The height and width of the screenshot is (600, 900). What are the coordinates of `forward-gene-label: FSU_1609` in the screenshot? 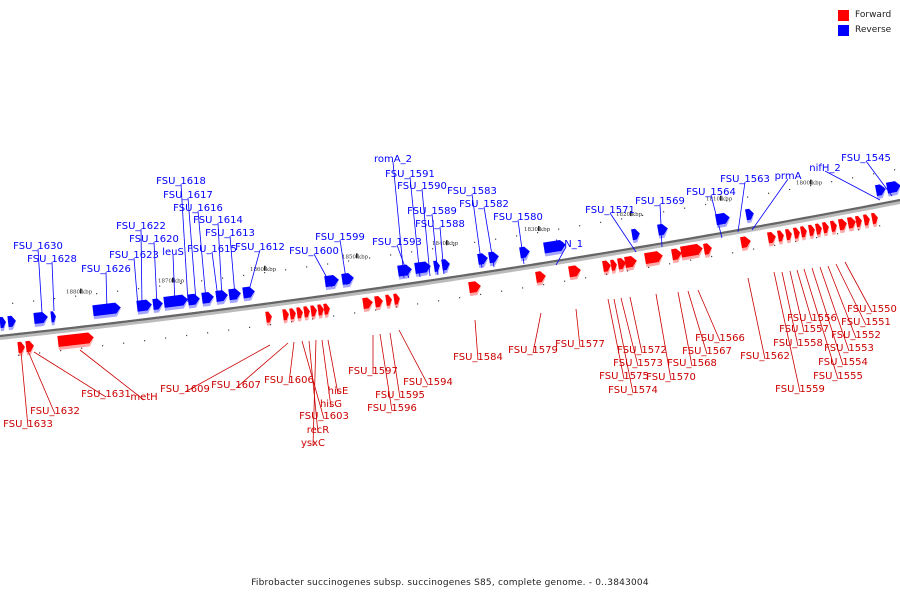 It's located at (185, 389).